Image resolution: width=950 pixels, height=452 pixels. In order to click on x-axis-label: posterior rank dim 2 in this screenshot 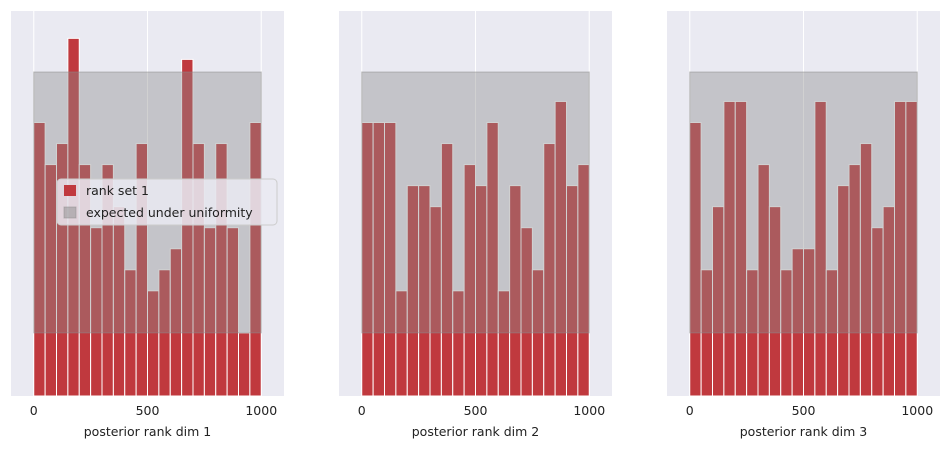, I will do `click(476, 431)`.